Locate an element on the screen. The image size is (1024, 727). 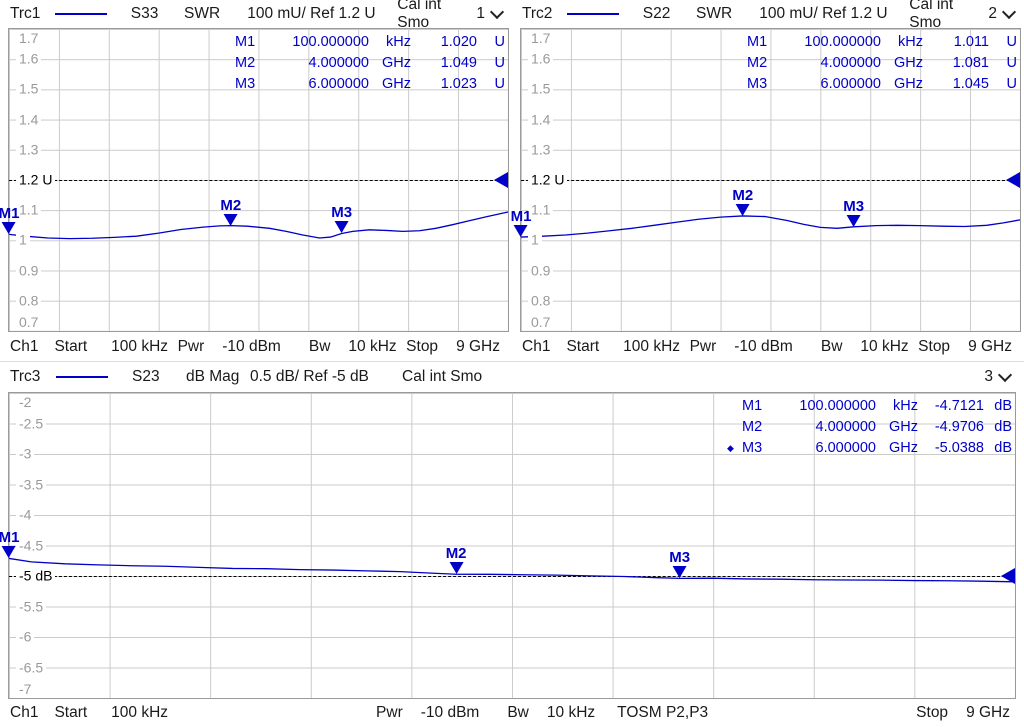
reference-level-label: -5 dB is located at coordinates (36, 576).